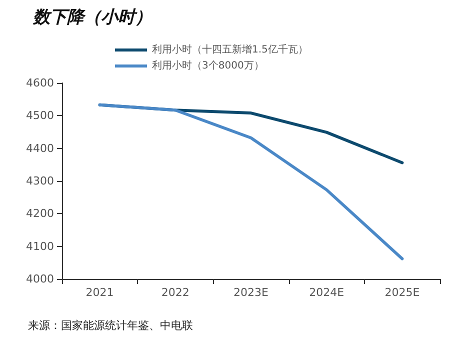 The height and width of the screenshot is (337, 455). I want to click on legend-label: 利用小时（3个8000万）, so click(208, 66).